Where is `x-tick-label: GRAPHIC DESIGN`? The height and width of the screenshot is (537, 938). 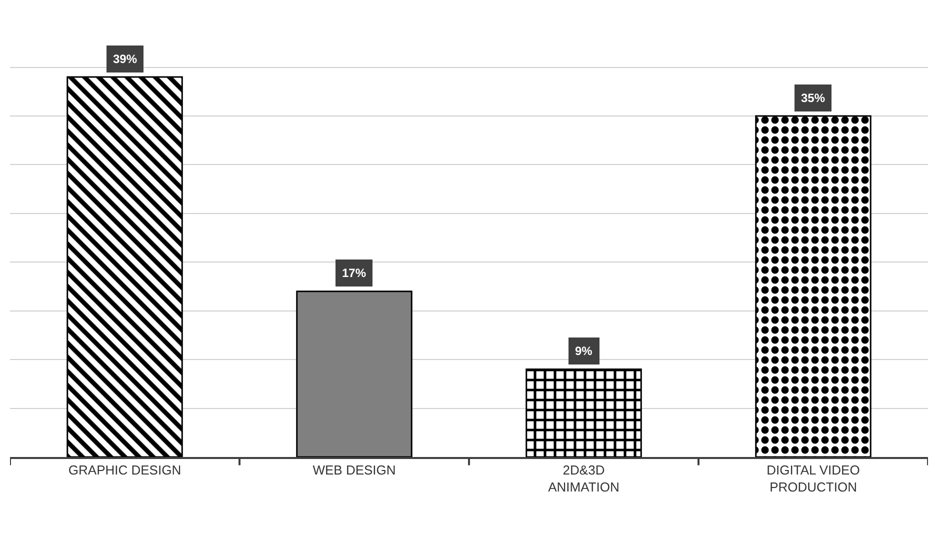 x-tick-label: GRAPHIC DESIGN is located at coordinates (125, 470).